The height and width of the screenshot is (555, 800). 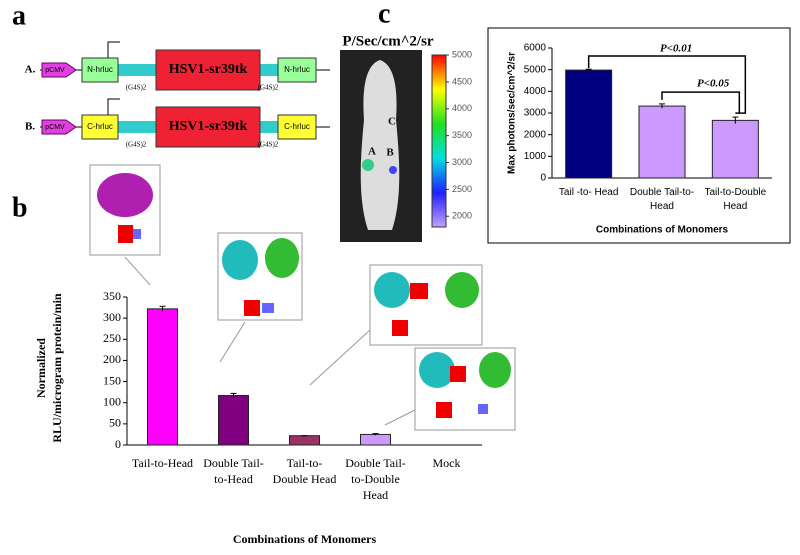 What do you see at coordinates (676, 49) in the screenshot?
I see `annotation: P<0.01` at bounding box center [676, 49].